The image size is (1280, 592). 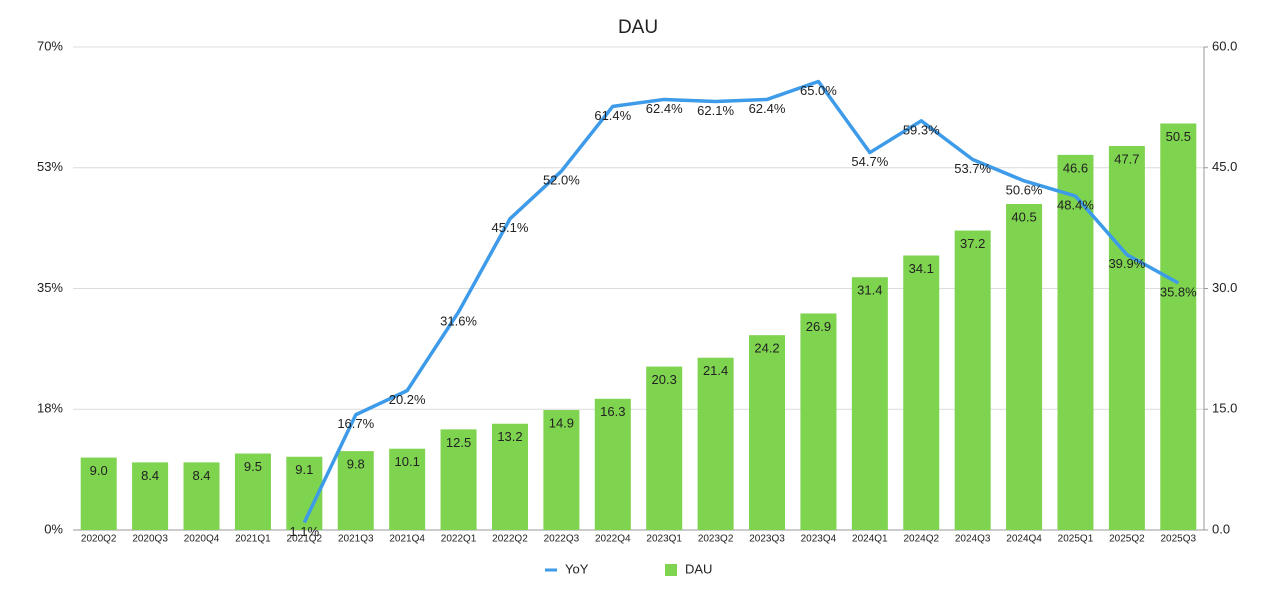 I want to click on line-value-label: 53.7%, so click(x=972, y=168).